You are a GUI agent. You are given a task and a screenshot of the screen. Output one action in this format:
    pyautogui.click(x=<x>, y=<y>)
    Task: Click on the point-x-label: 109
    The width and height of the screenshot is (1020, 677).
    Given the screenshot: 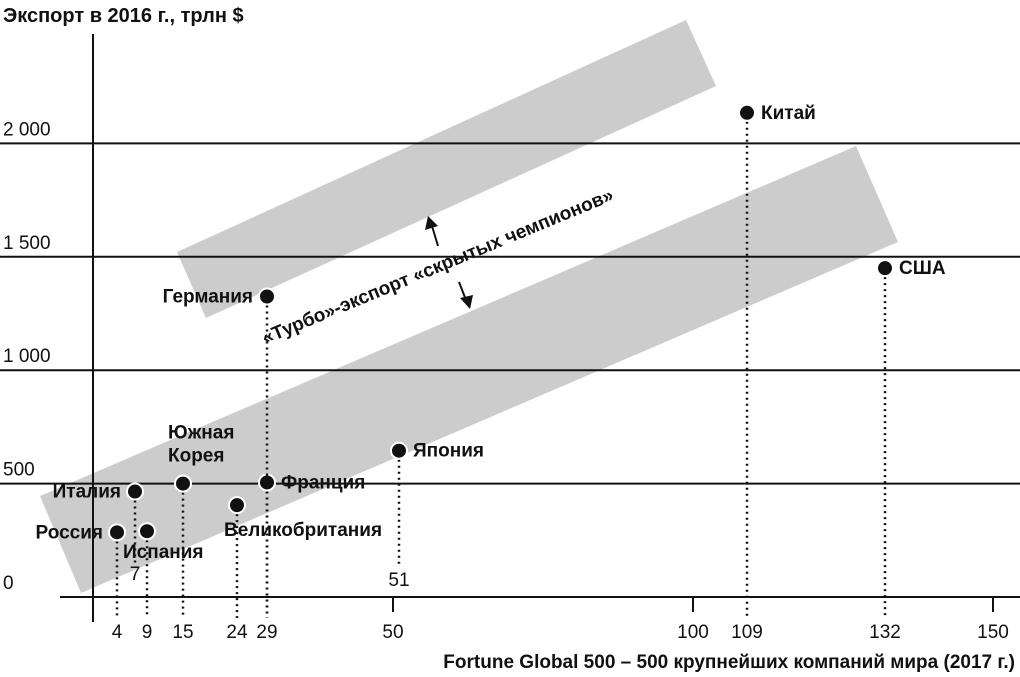 What is the action you would take?
    pyautogui.click(x=747, y=632)
    